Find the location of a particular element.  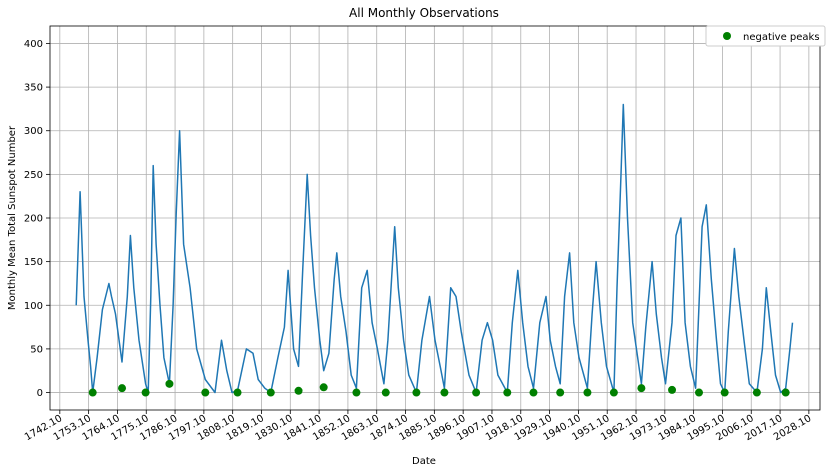

y-tick-label: 100 is located at coordinates (33, 306).